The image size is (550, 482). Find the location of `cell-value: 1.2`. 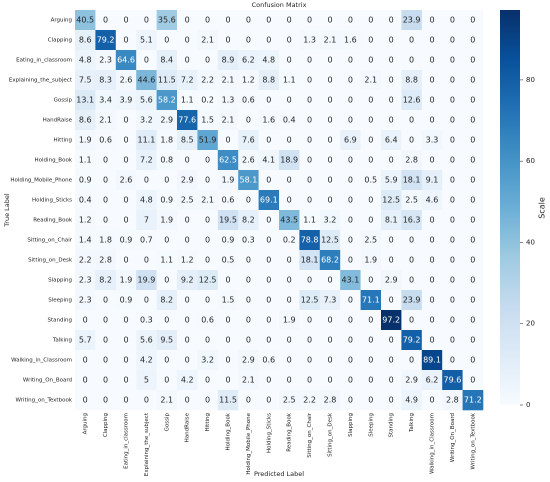

cell-value: 1.2 is located at coordinates (248, 80).